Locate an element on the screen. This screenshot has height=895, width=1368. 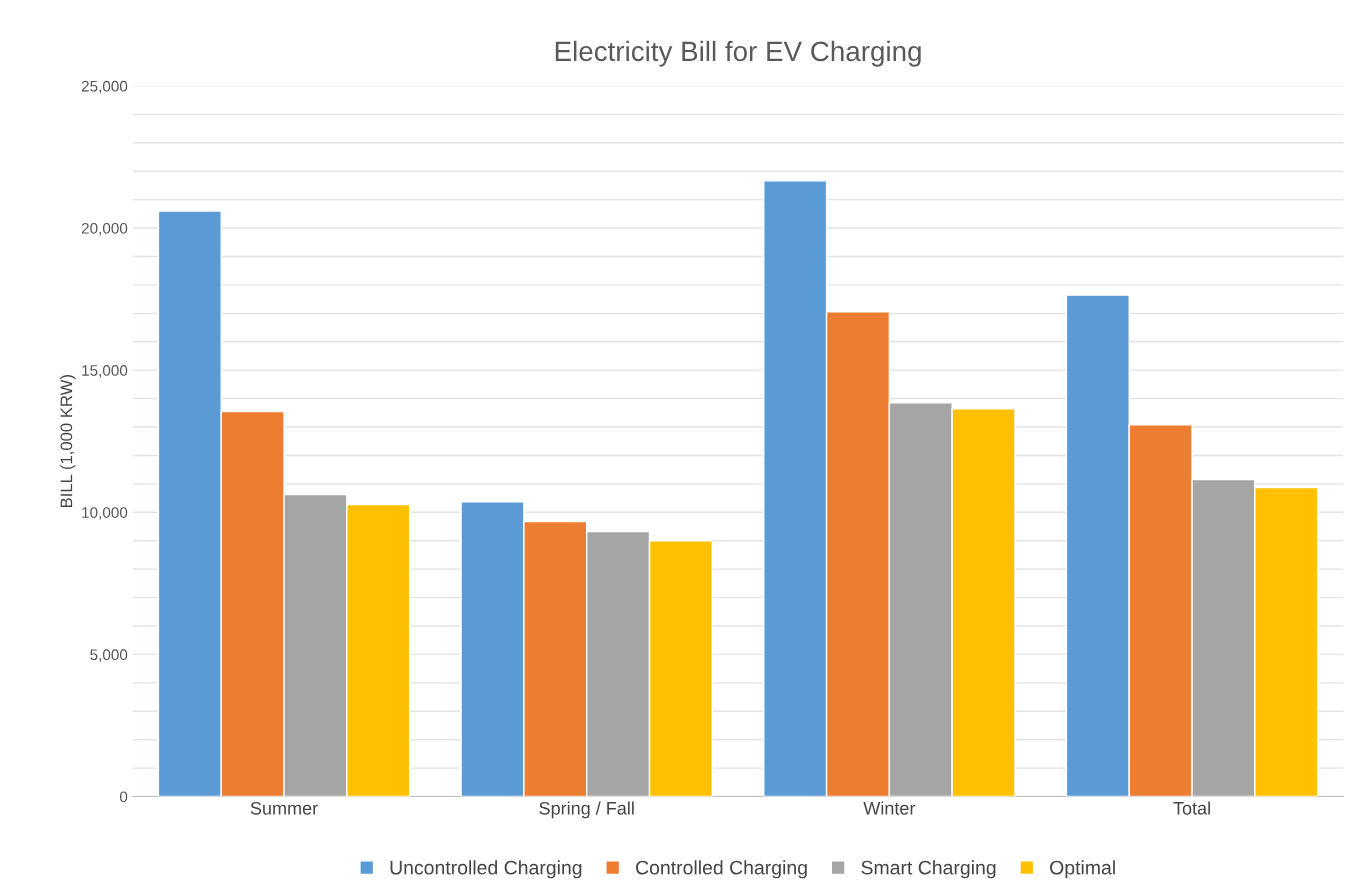
y-tick-label: 0 is located at coordinates (123, 797).